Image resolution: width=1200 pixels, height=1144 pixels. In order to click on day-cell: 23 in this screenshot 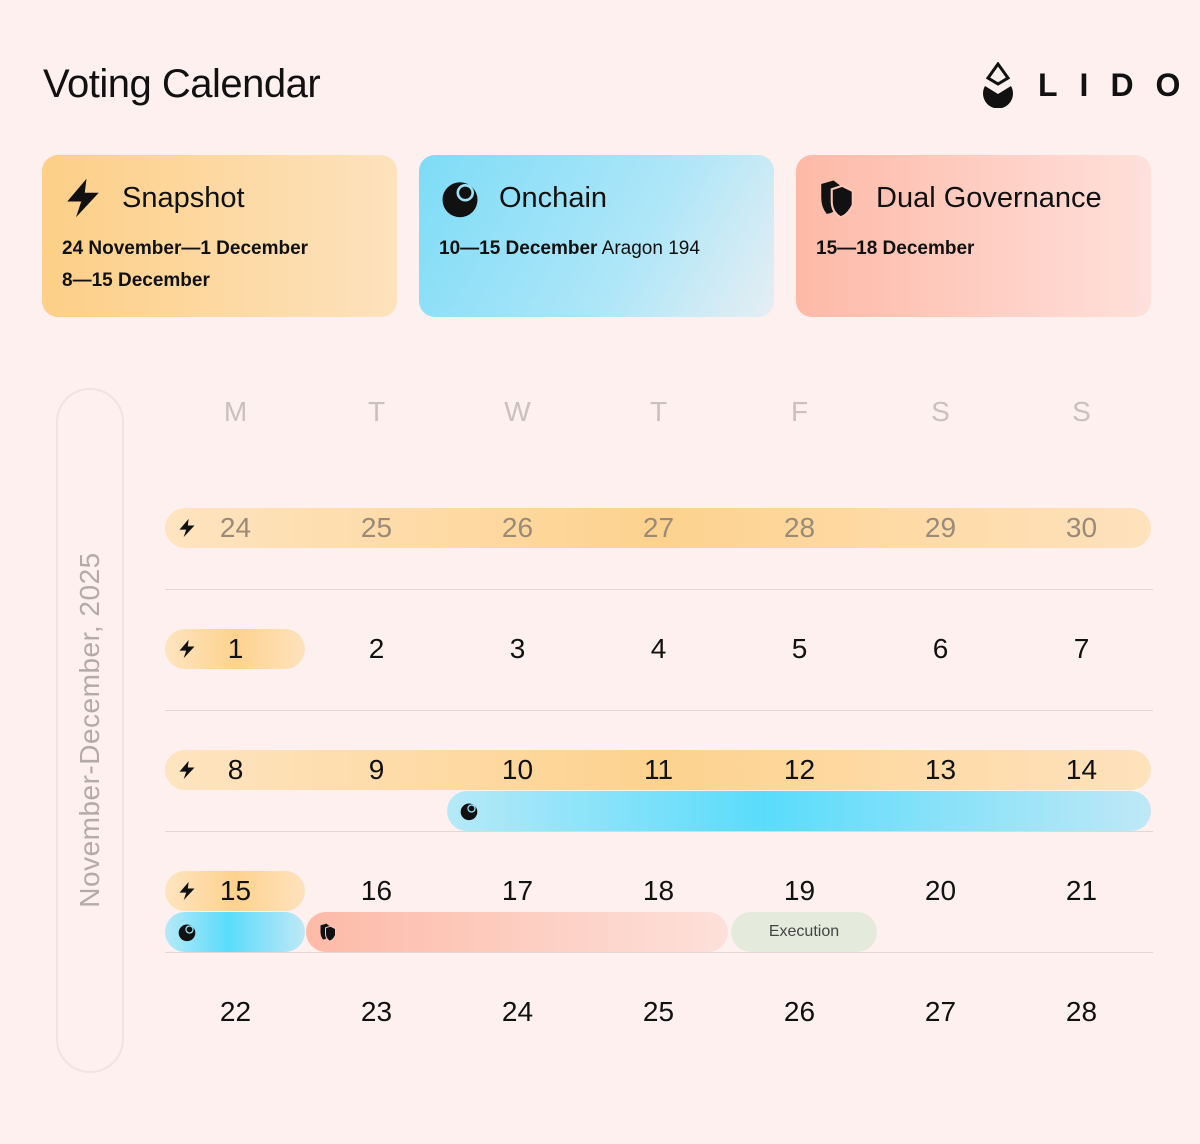, I will do `click(376, 1011)`.